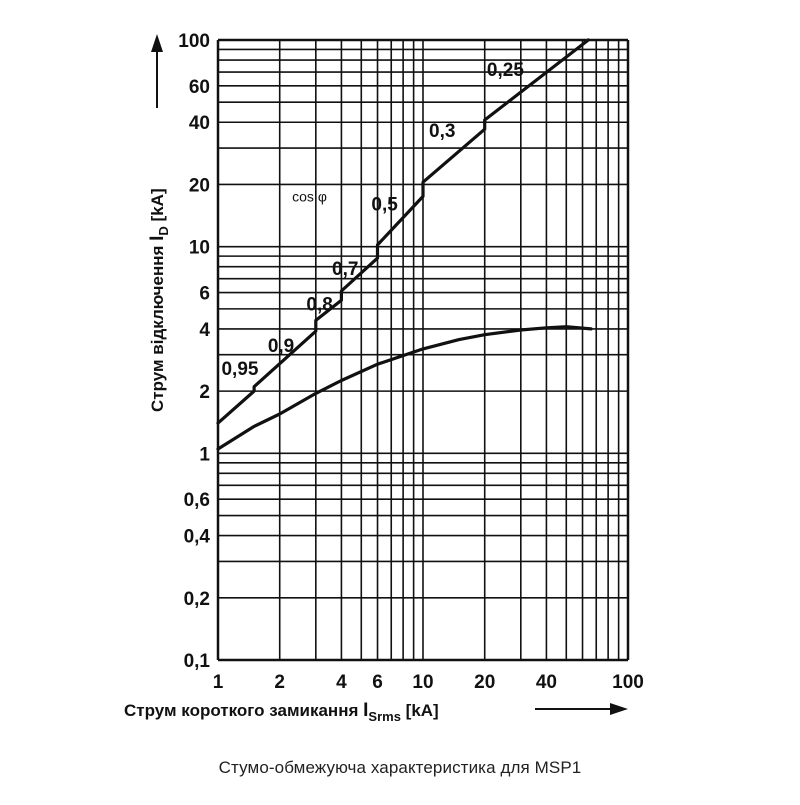  What do you see at coordinates (309, 197) in the screenshot?
I see `cos-phi-label: cos φ` at bounding box center [309, 197].